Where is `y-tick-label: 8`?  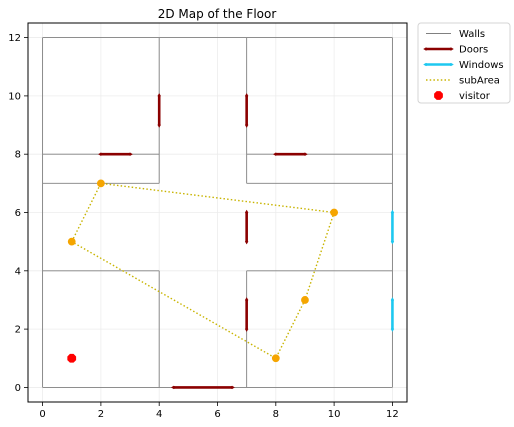 y-tick-label: 8 is located at coordinates (18, 155).